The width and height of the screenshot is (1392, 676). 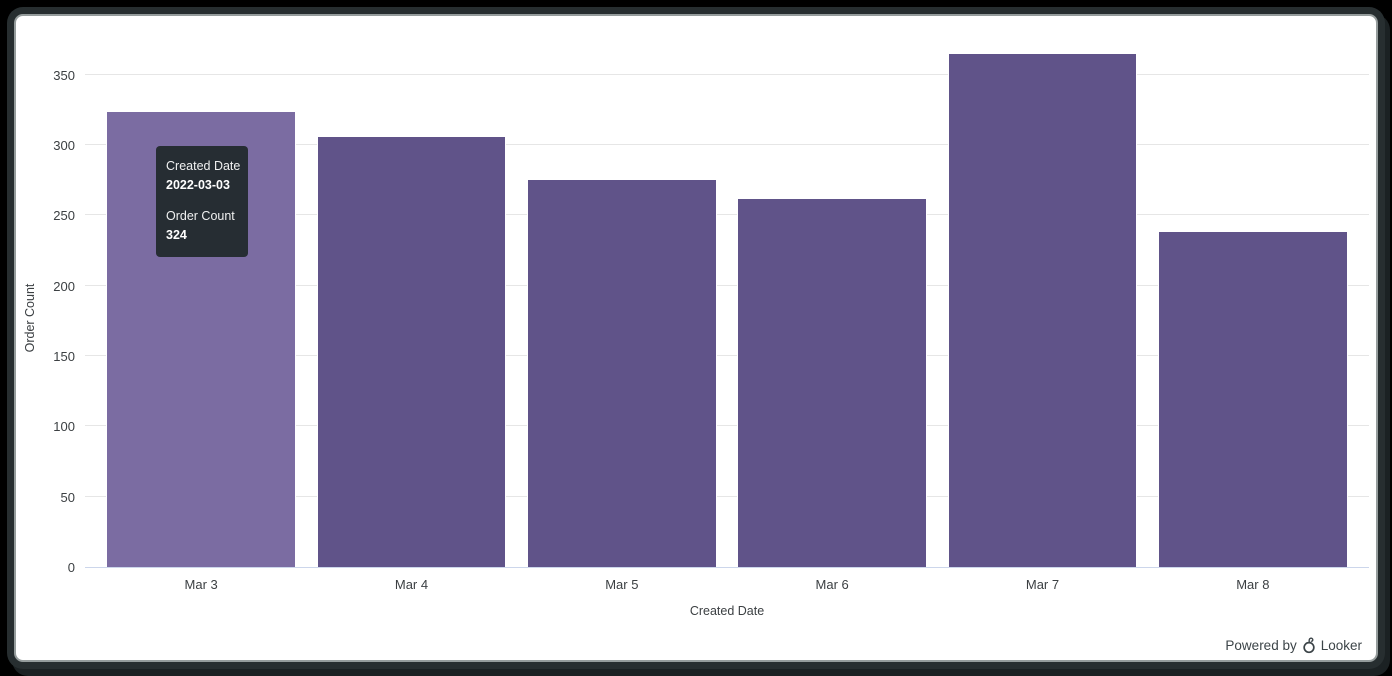 I want to click on y-tick-label-100: 100, so click(x=64, y=427).